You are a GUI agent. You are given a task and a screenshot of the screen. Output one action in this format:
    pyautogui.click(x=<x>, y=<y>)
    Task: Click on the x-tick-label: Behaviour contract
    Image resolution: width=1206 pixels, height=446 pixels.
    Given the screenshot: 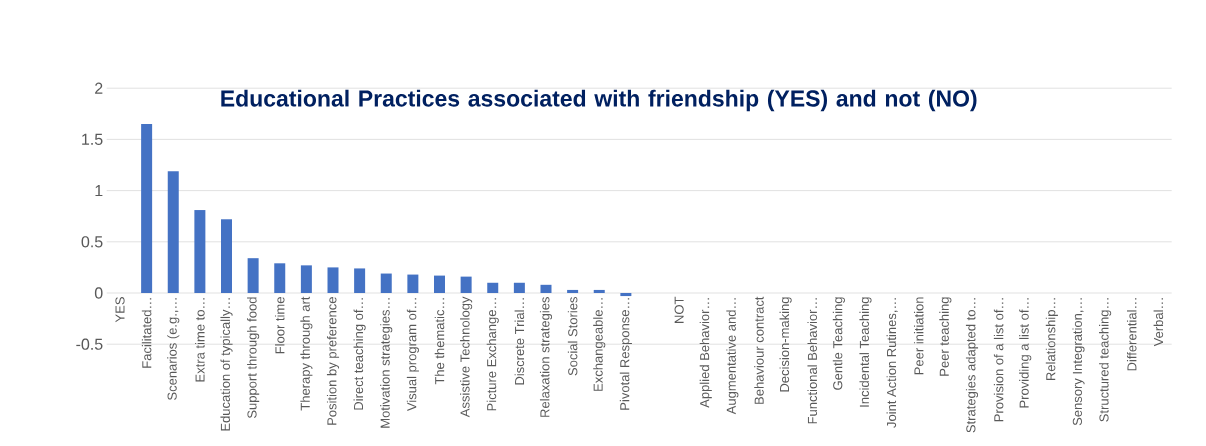 What is the action you would take?
    pyautogui.click(x=759, y=350)
    